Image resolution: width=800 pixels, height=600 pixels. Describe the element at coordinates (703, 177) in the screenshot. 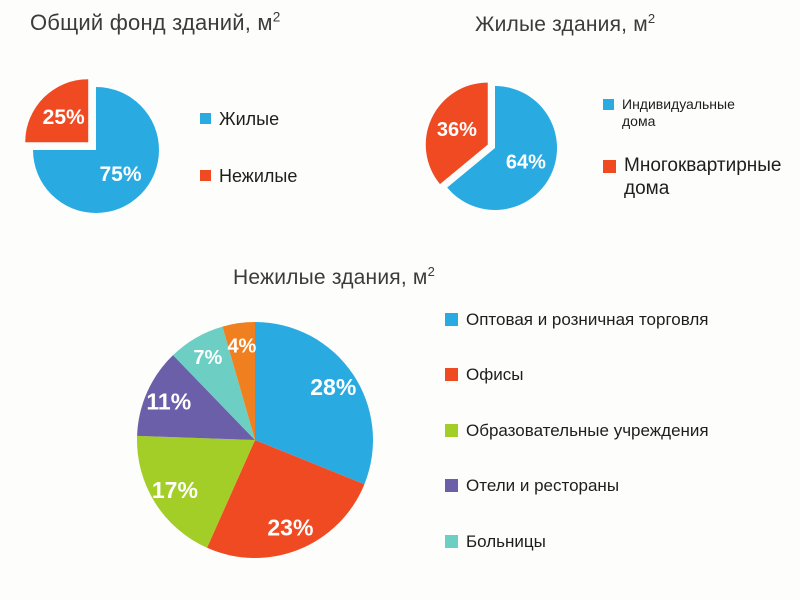

I see `legend-label: Многоквартирные дома` at that location.